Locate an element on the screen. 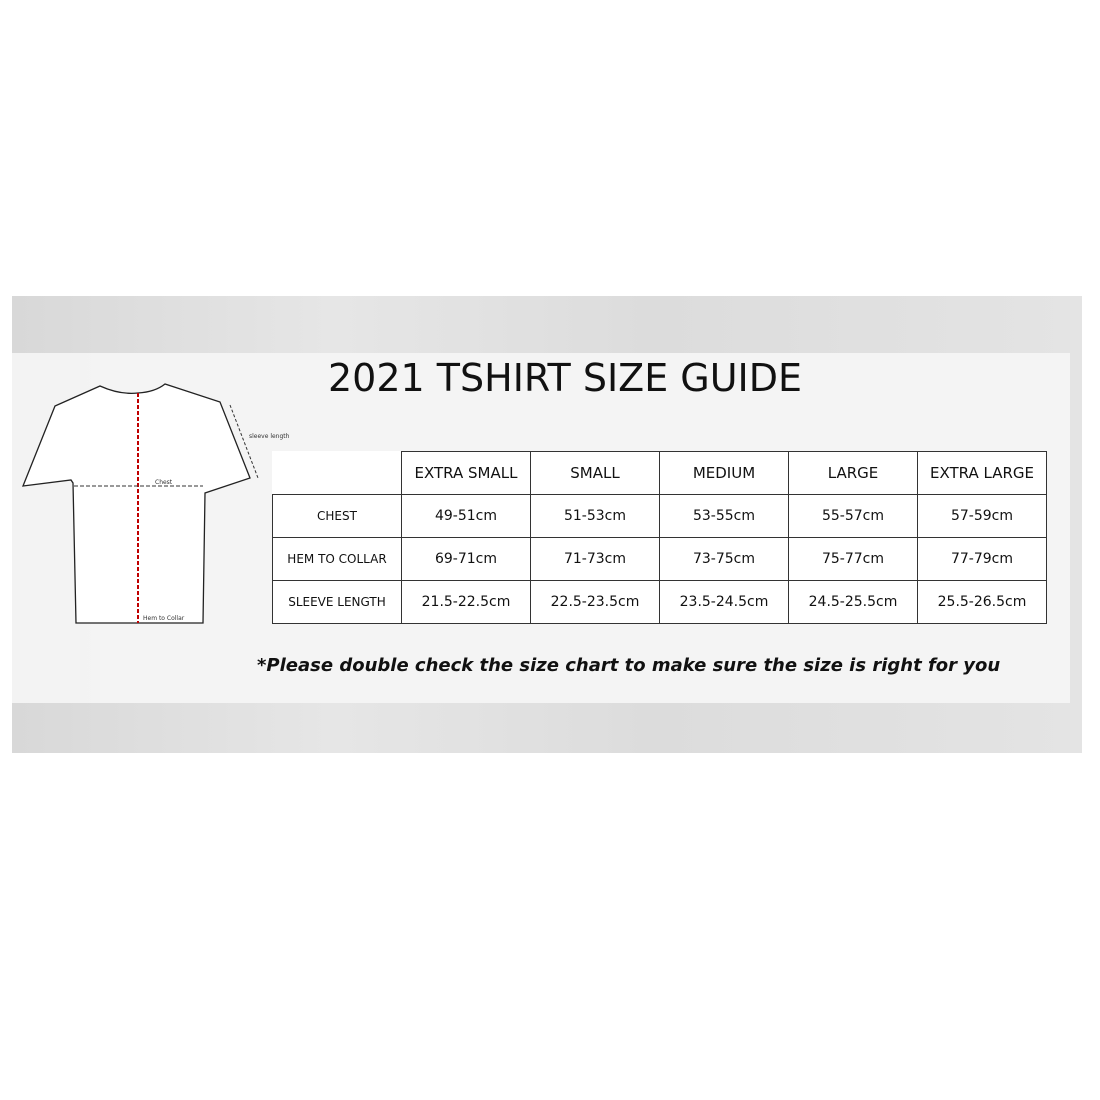  table-cell: 21.5-22.5cm is located at coordinates (466, 602).